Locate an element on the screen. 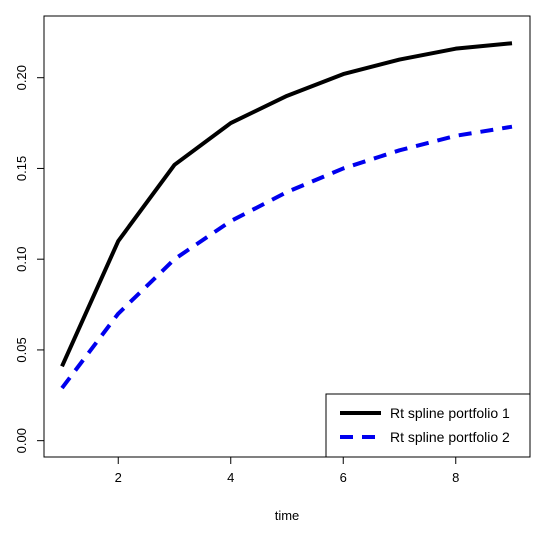 The width and height of the screenshot is (550, 536). y-axis: 0.00 0.05 0.10 0.15 0.20 is located at coordinates (29, 259).